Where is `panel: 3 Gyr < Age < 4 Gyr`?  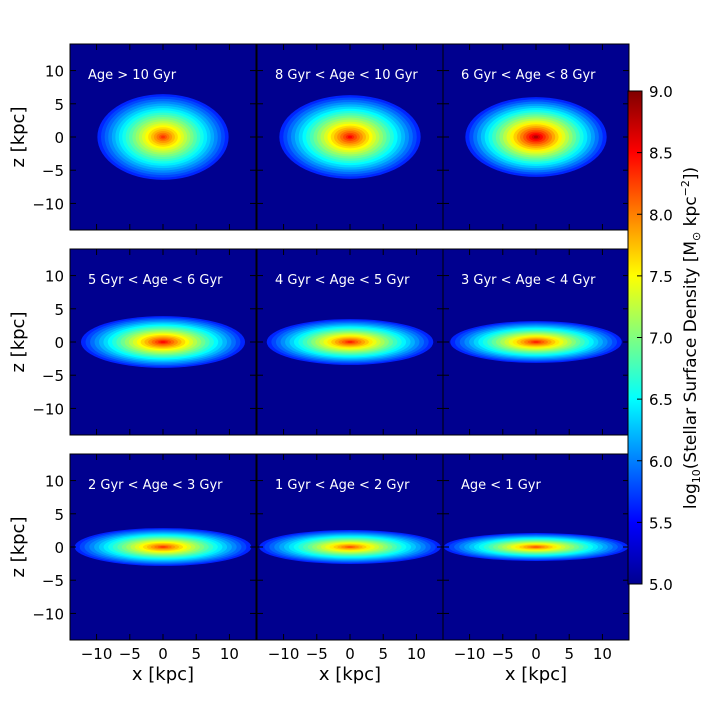 panel: 3 Gyr < Age < 4 Gyr is located at coordinates (536, 342).